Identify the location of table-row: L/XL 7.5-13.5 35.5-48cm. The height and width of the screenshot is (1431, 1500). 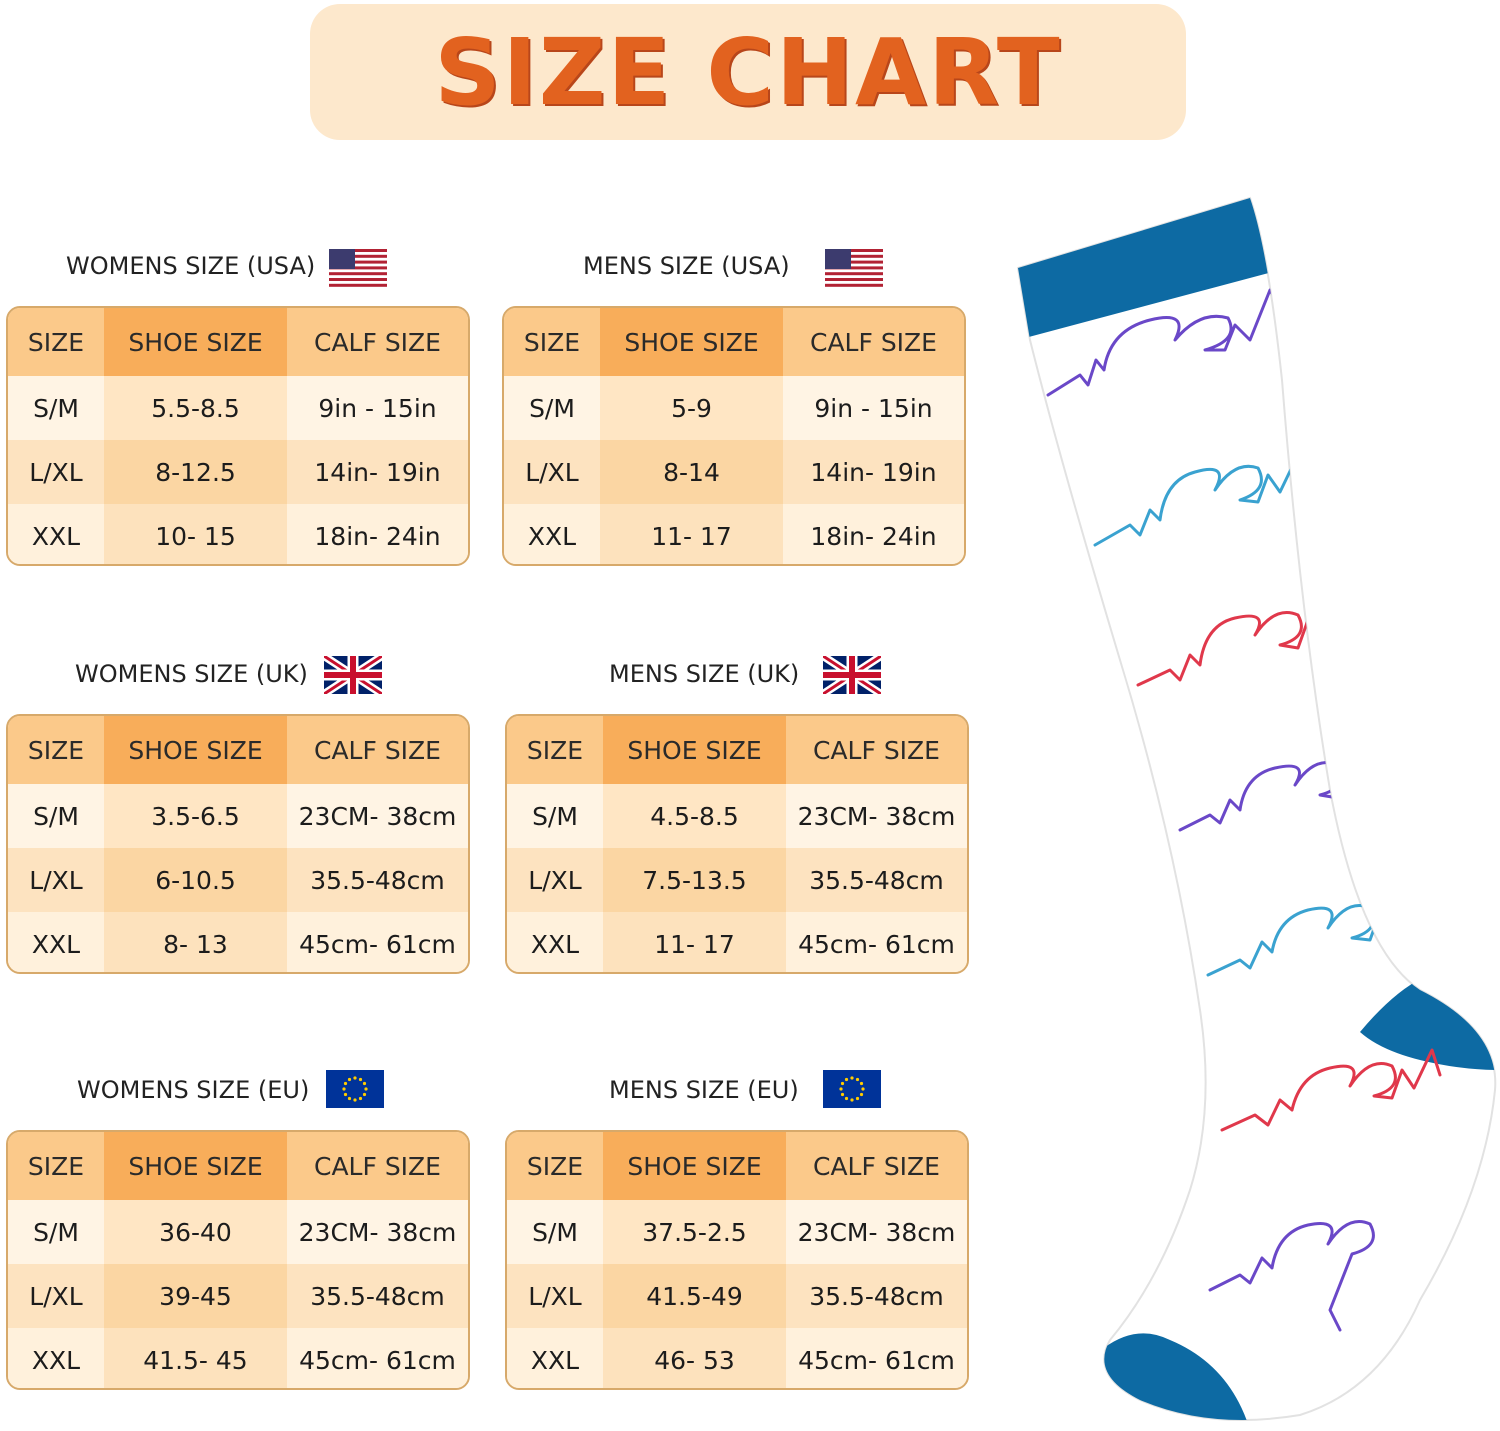
(737, 880).